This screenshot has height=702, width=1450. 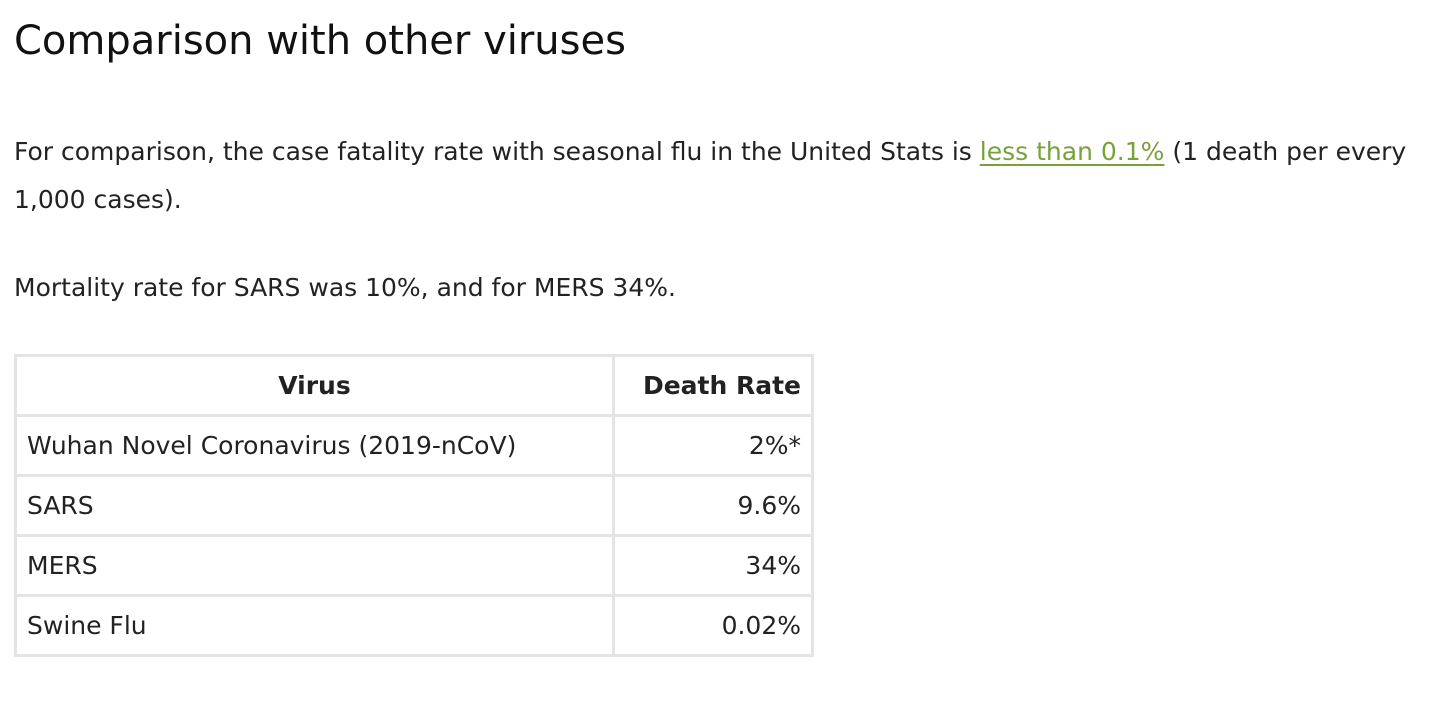 I want to click on header-death-rate: Death Rate, so click(x=713, y=385).